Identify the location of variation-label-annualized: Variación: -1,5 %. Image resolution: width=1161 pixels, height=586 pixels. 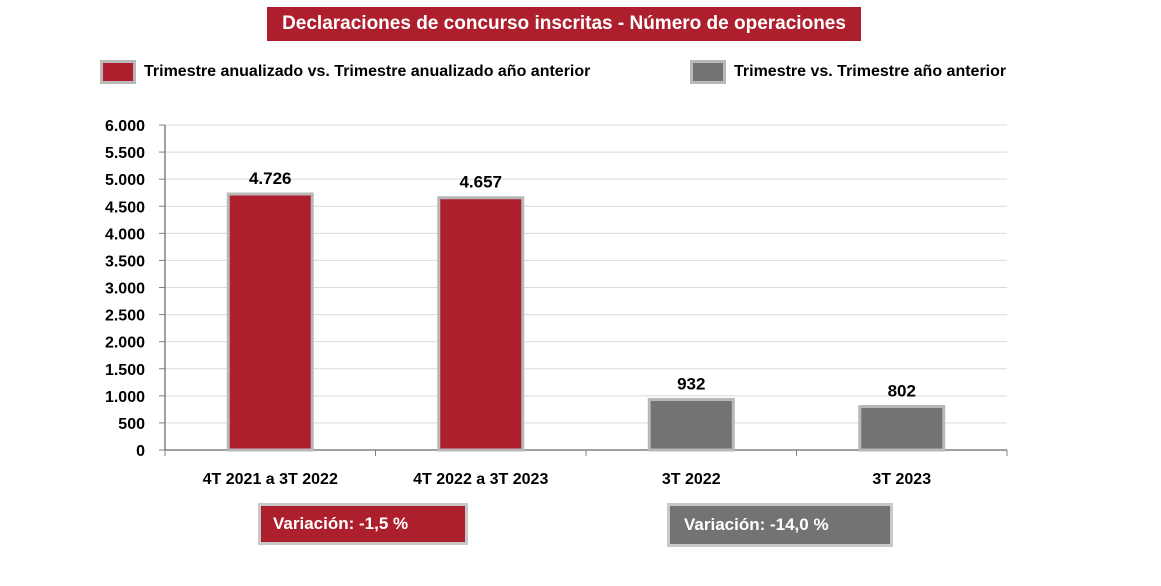
(341, 523).